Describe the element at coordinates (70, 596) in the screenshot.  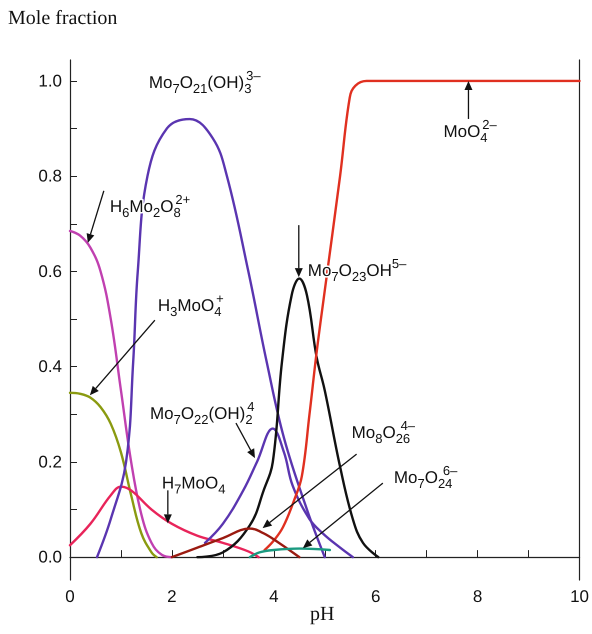
I see `x-tick-label: 0` at that location.